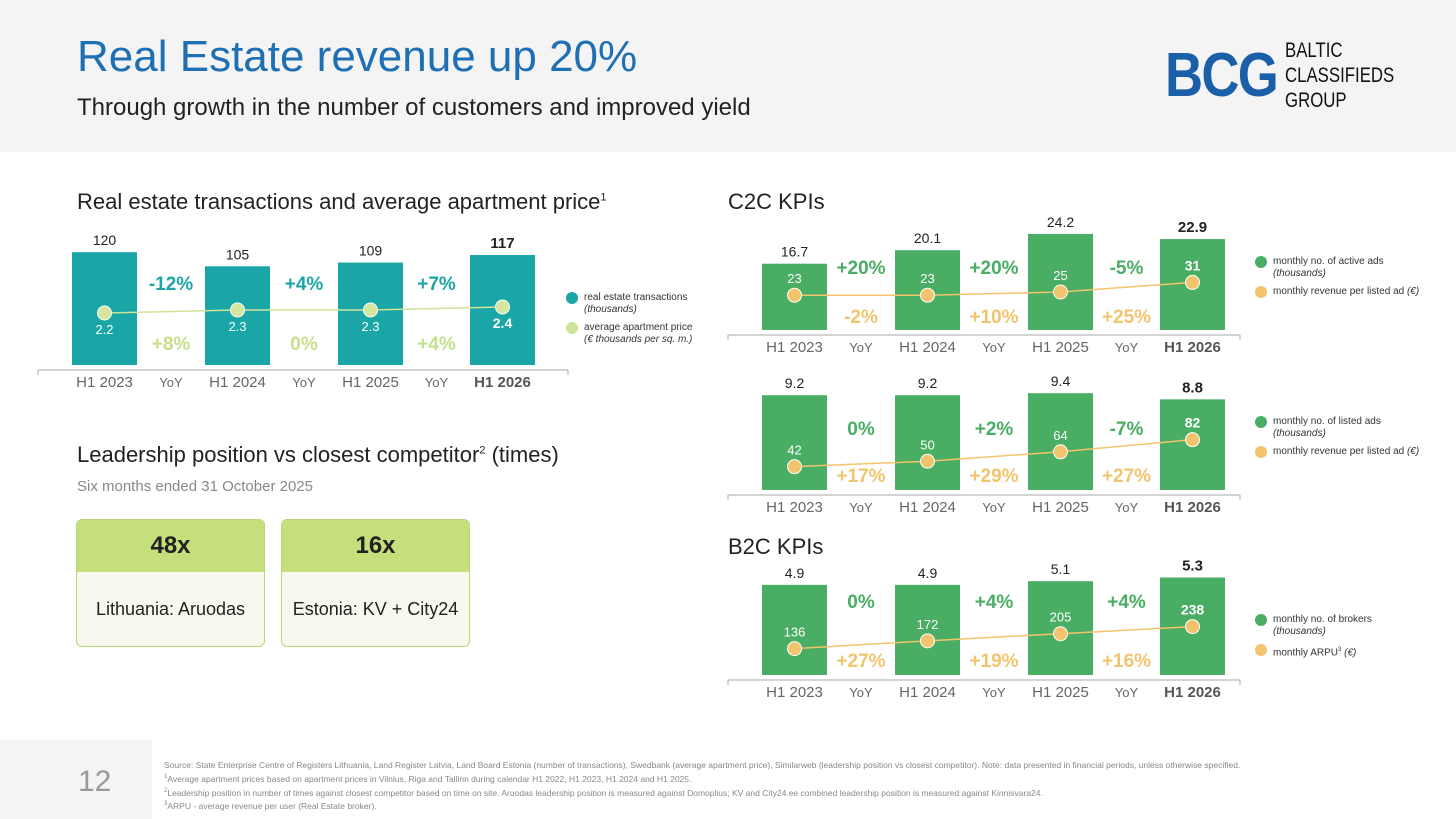  What do you see at coordinates (1193, 423) in the screenshot?
I see `line-value-label: 82` at bounding box center [1193, 423].